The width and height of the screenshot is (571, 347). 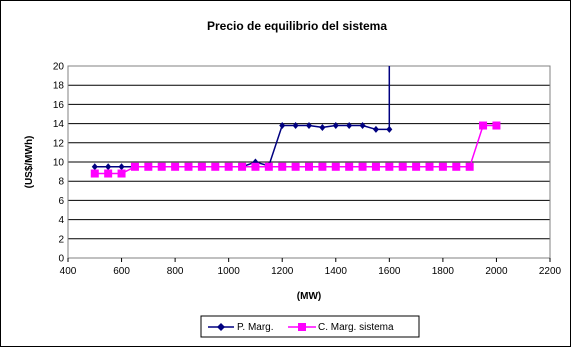 I want to click on x-tick-label: 1400, so click(x=336, y=271).